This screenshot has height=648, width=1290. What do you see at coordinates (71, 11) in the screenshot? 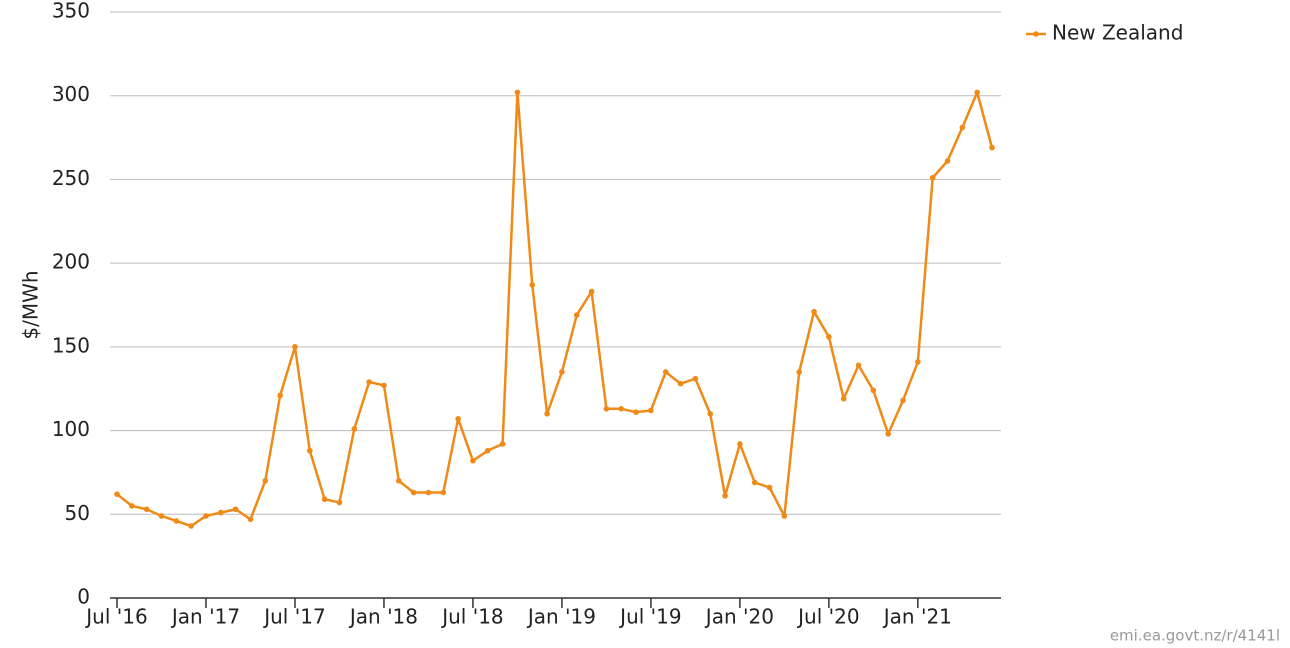
I see `y-tick-label: 350` at bounding box center [71, 11].